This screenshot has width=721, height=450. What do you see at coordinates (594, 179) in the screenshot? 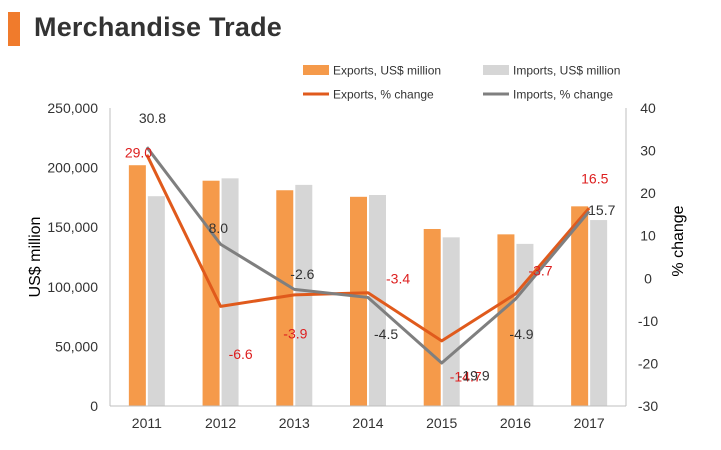
I see `data-label-exports-2017: 16.5` at bounding box center [594, 179].